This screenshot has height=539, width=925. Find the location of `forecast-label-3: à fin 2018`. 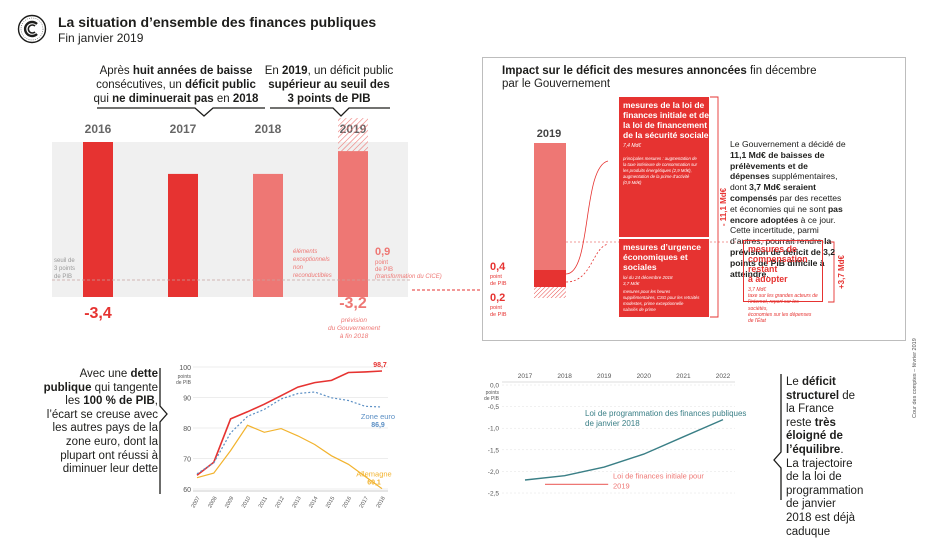

forecast-label-3: à fin 2018 is located at coordinates (354, 336).